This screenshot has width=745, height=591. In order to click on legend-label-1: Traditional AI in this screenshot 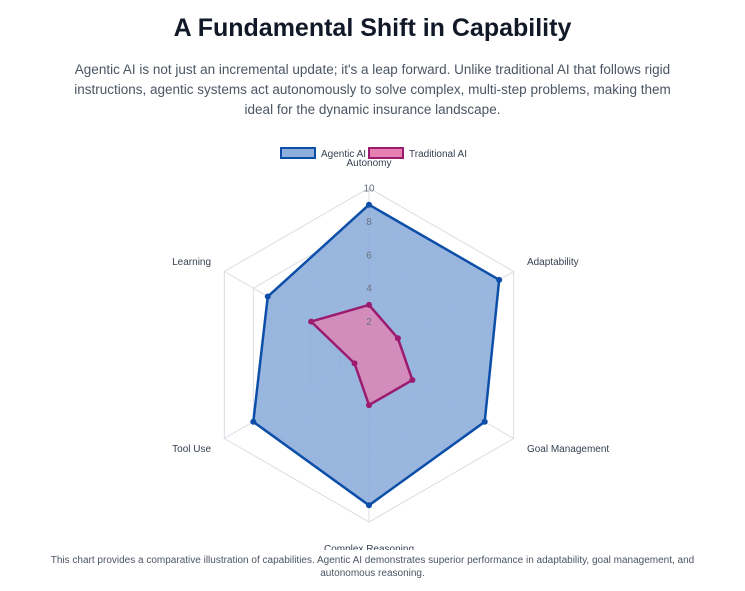, I will do `click(438, 154)`.